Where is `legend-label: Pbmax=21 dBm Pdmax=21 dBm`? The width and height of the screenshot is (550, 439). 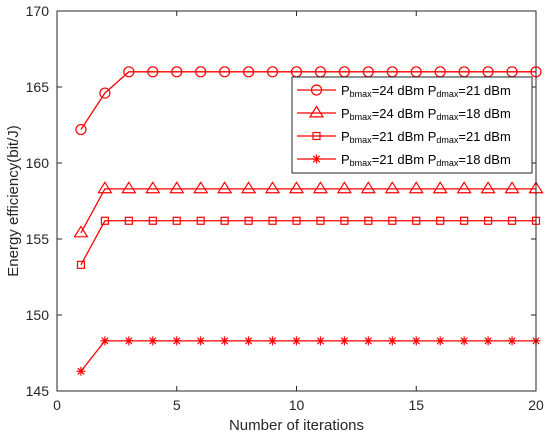
legend-label: Pbmax=21 dBm Pdmax=21 dBm is located at coordinates (426, 137).